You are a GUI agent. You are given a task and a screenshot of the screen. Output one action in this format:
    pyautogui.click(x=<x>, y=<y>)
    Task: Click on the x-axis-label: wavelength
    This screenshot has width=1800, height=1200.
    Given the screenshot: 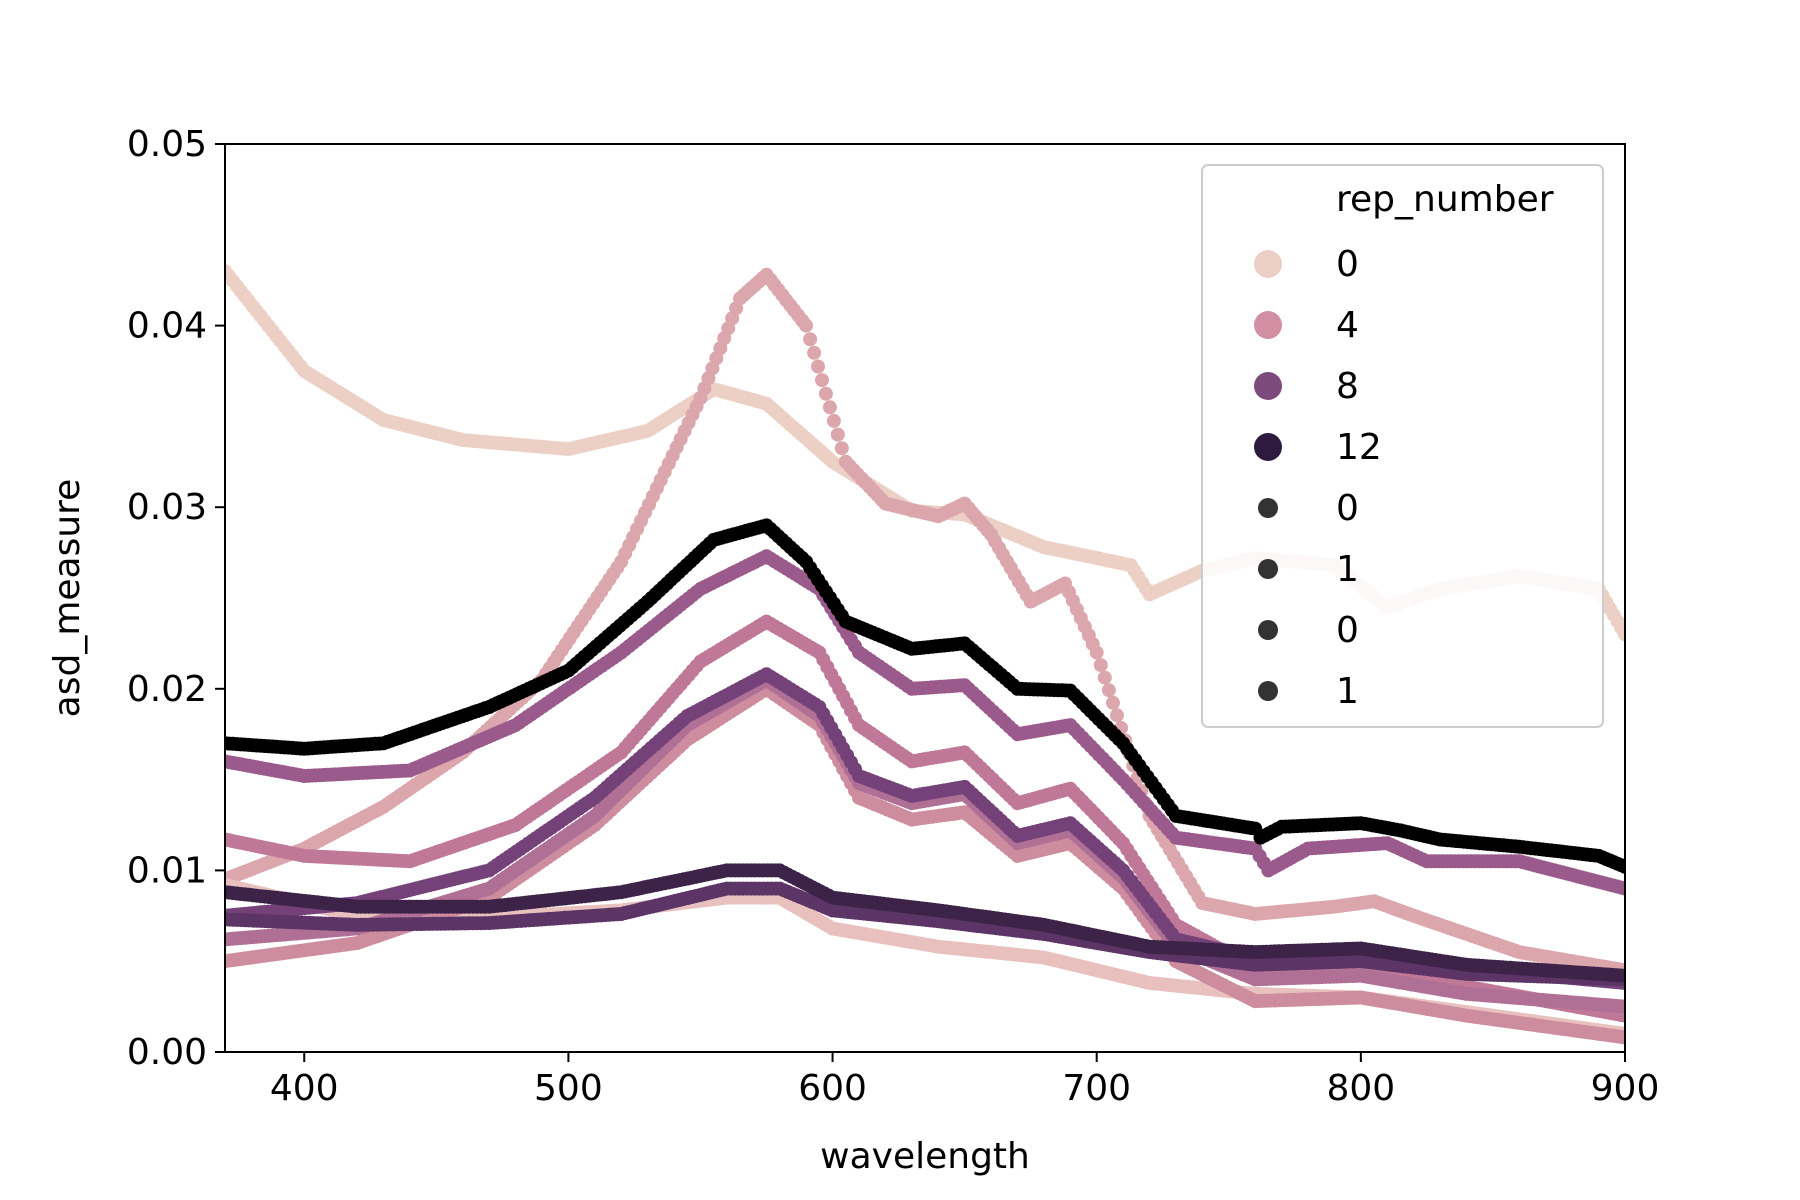 What is the action you would take?
    pyautogui.click(x=925, y=1156)
    